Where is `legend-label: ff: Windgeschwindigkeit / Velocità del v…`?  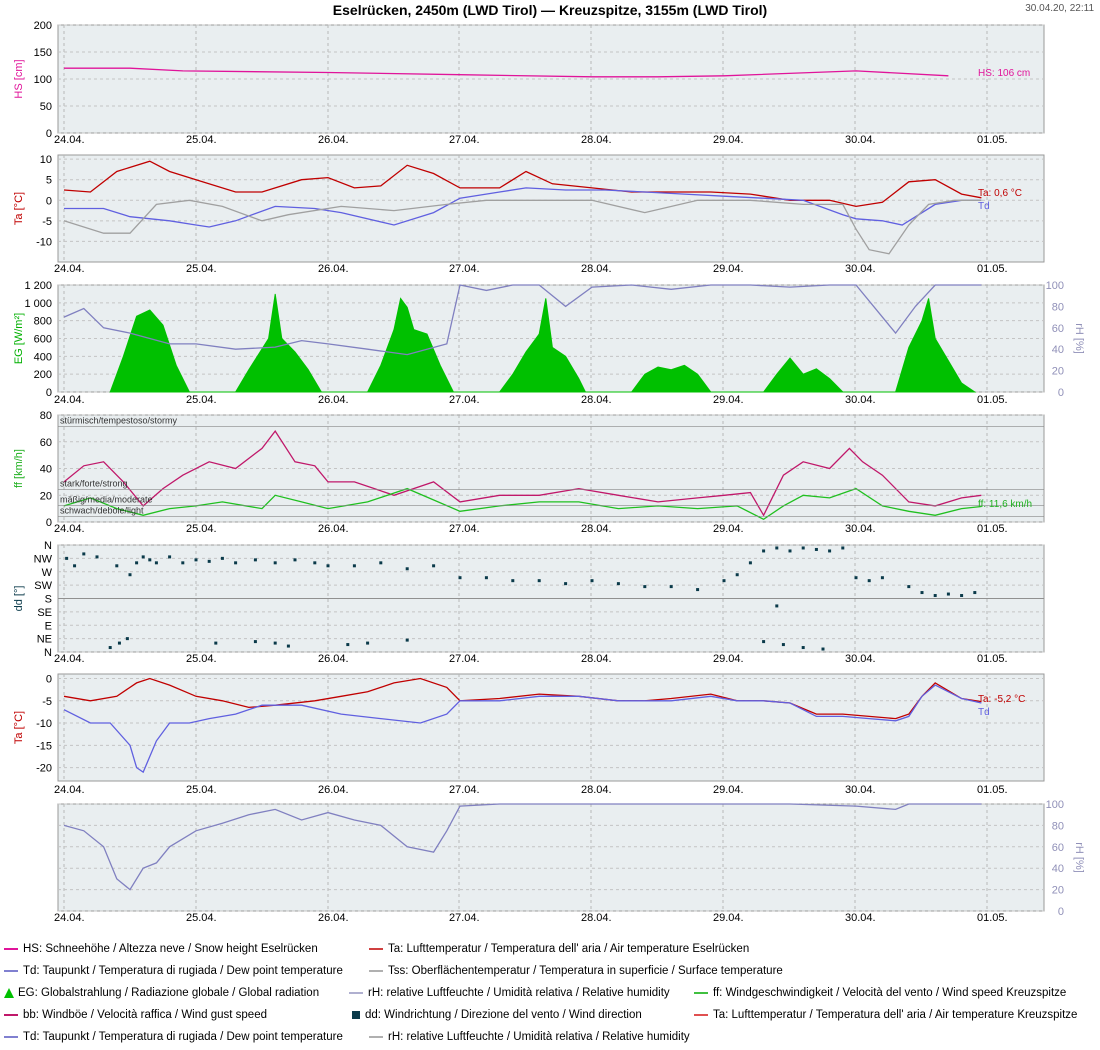 legend-label: ff: Windgeschwindigkeit / Velocità del v… is located at coordinates (890, 993).